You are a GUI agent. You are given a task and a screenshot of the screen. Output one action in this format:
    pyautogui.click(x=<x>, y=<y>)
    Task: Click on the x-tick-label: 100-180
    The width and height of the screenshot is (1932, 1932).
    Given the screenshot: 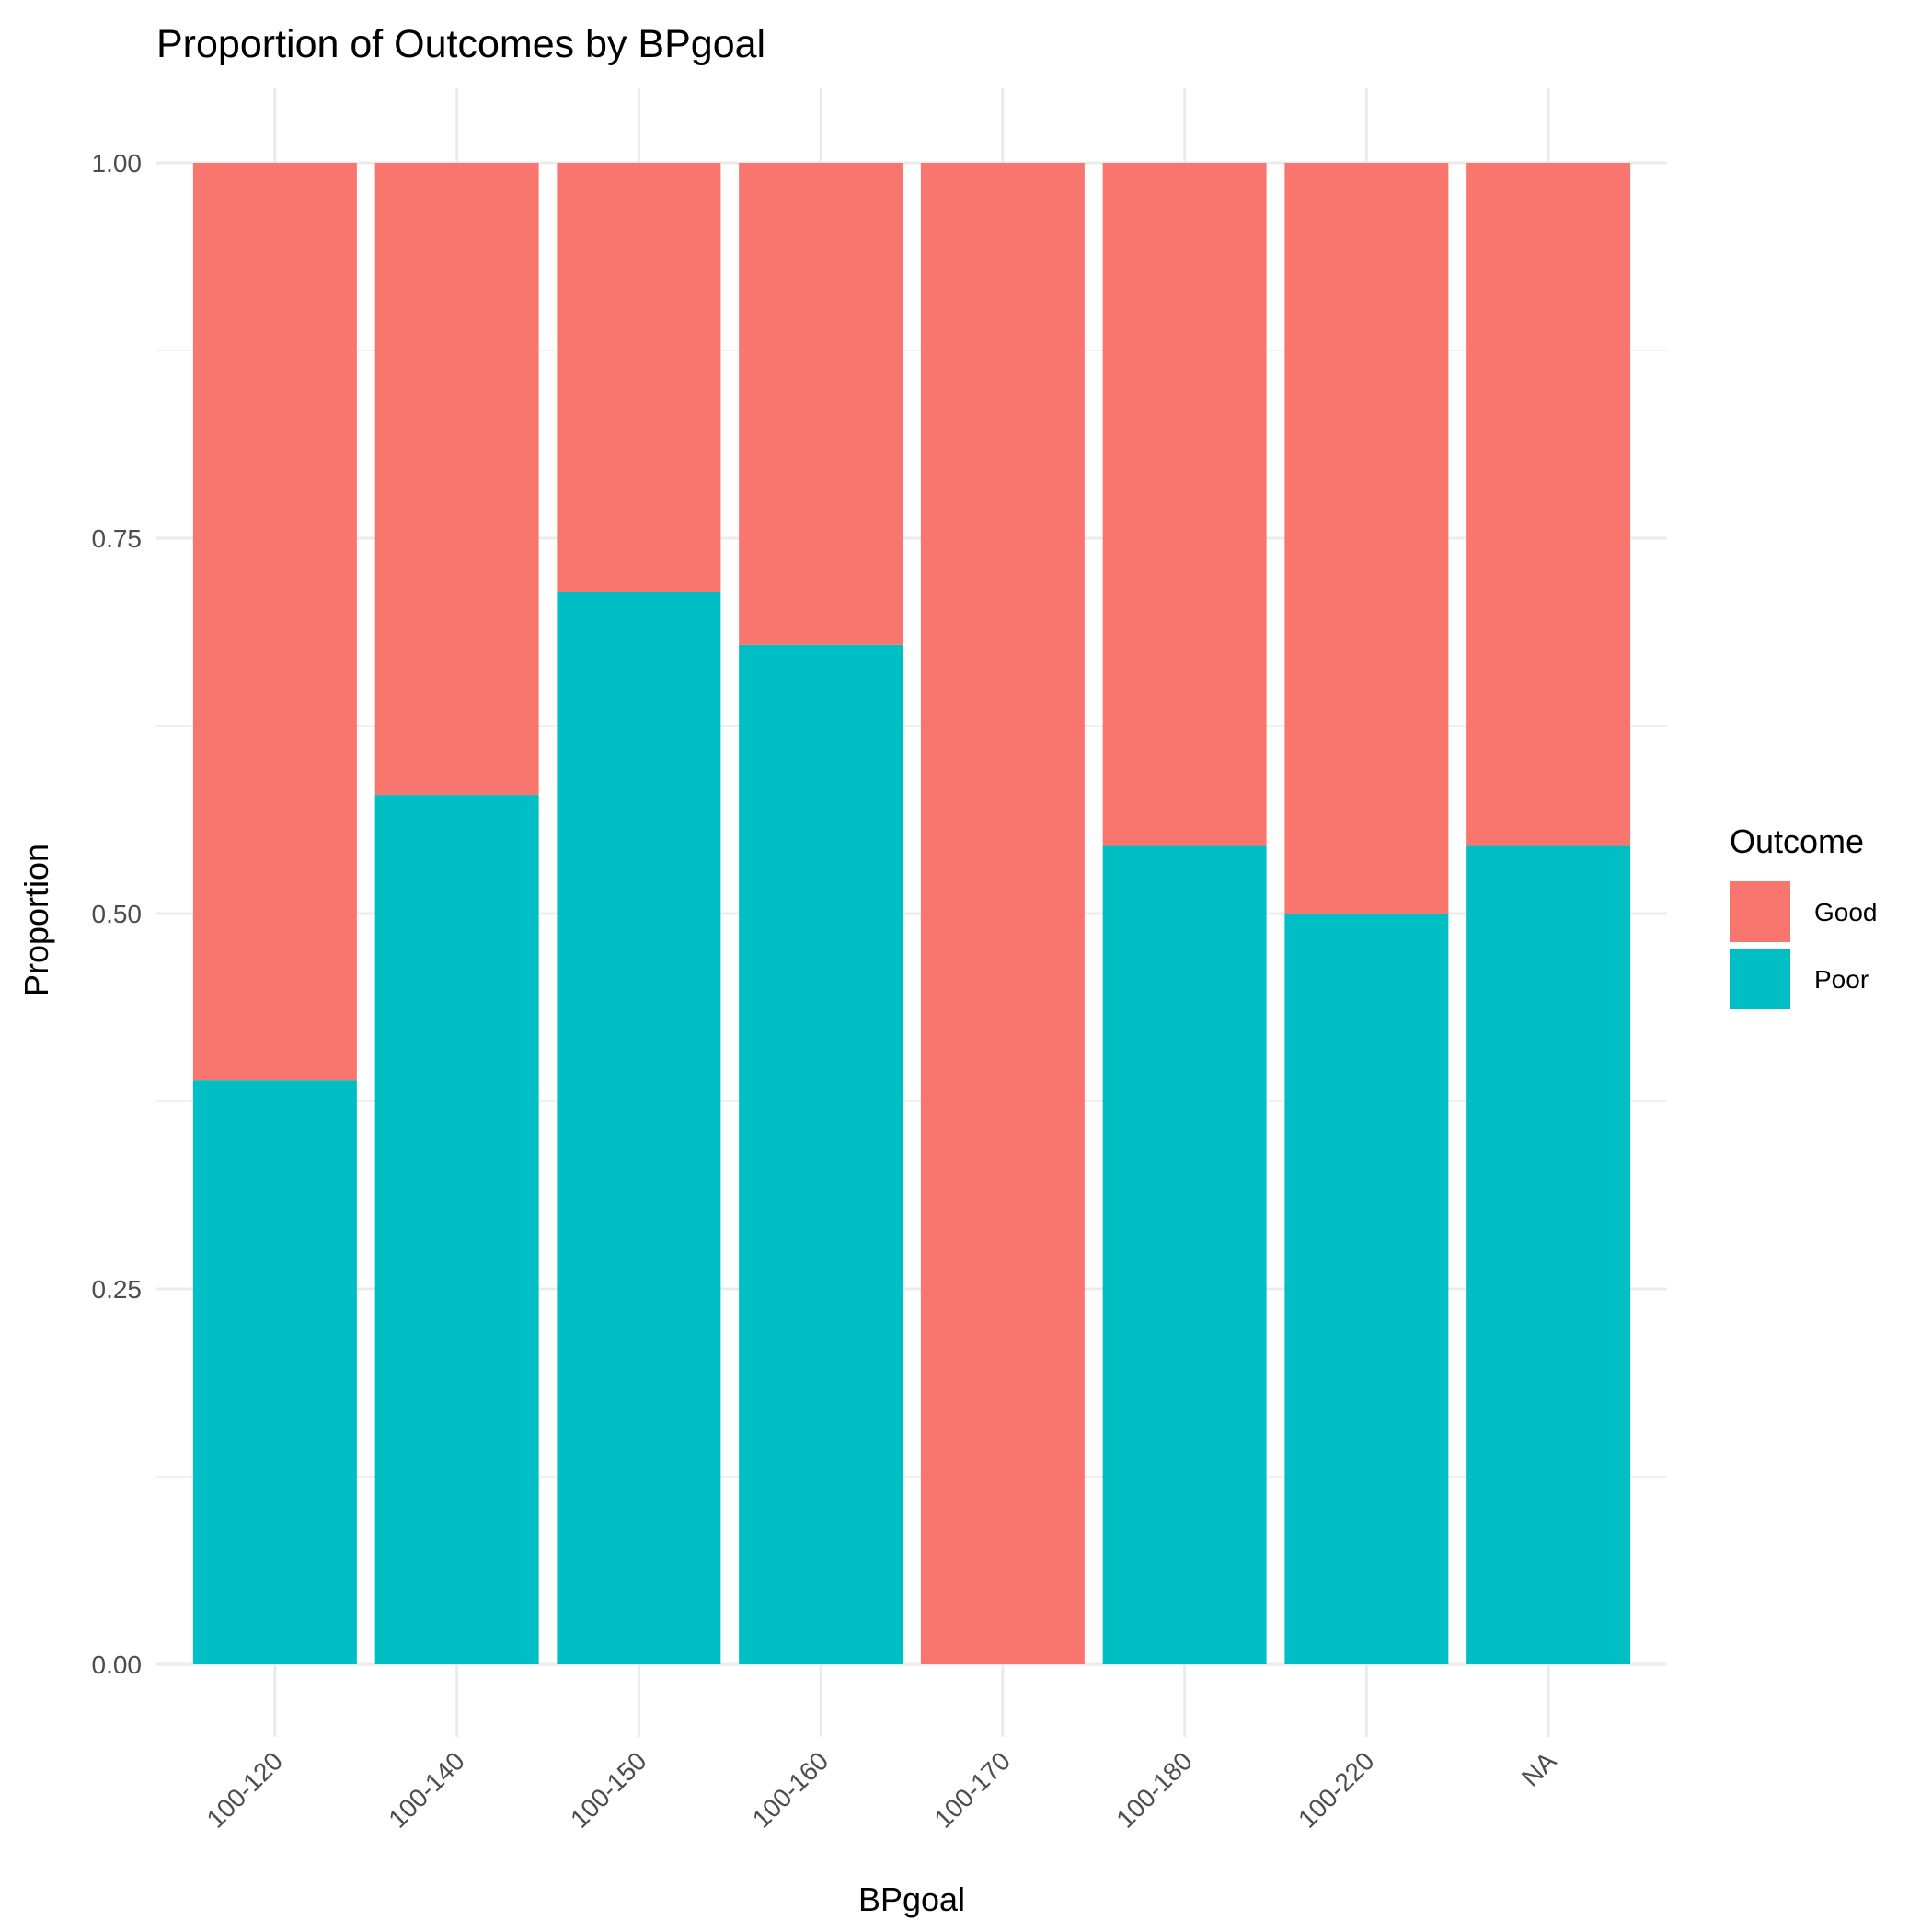 What is the action you would take?
    pyautogui.click(x=1154, y=1790)
    